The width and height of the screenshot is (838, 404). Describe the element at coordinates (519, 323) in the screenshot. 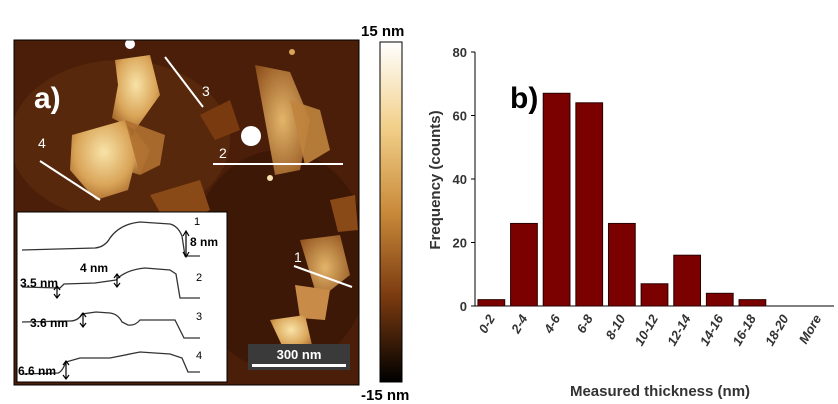

I see `x-tick-label: 2-4` at that location.